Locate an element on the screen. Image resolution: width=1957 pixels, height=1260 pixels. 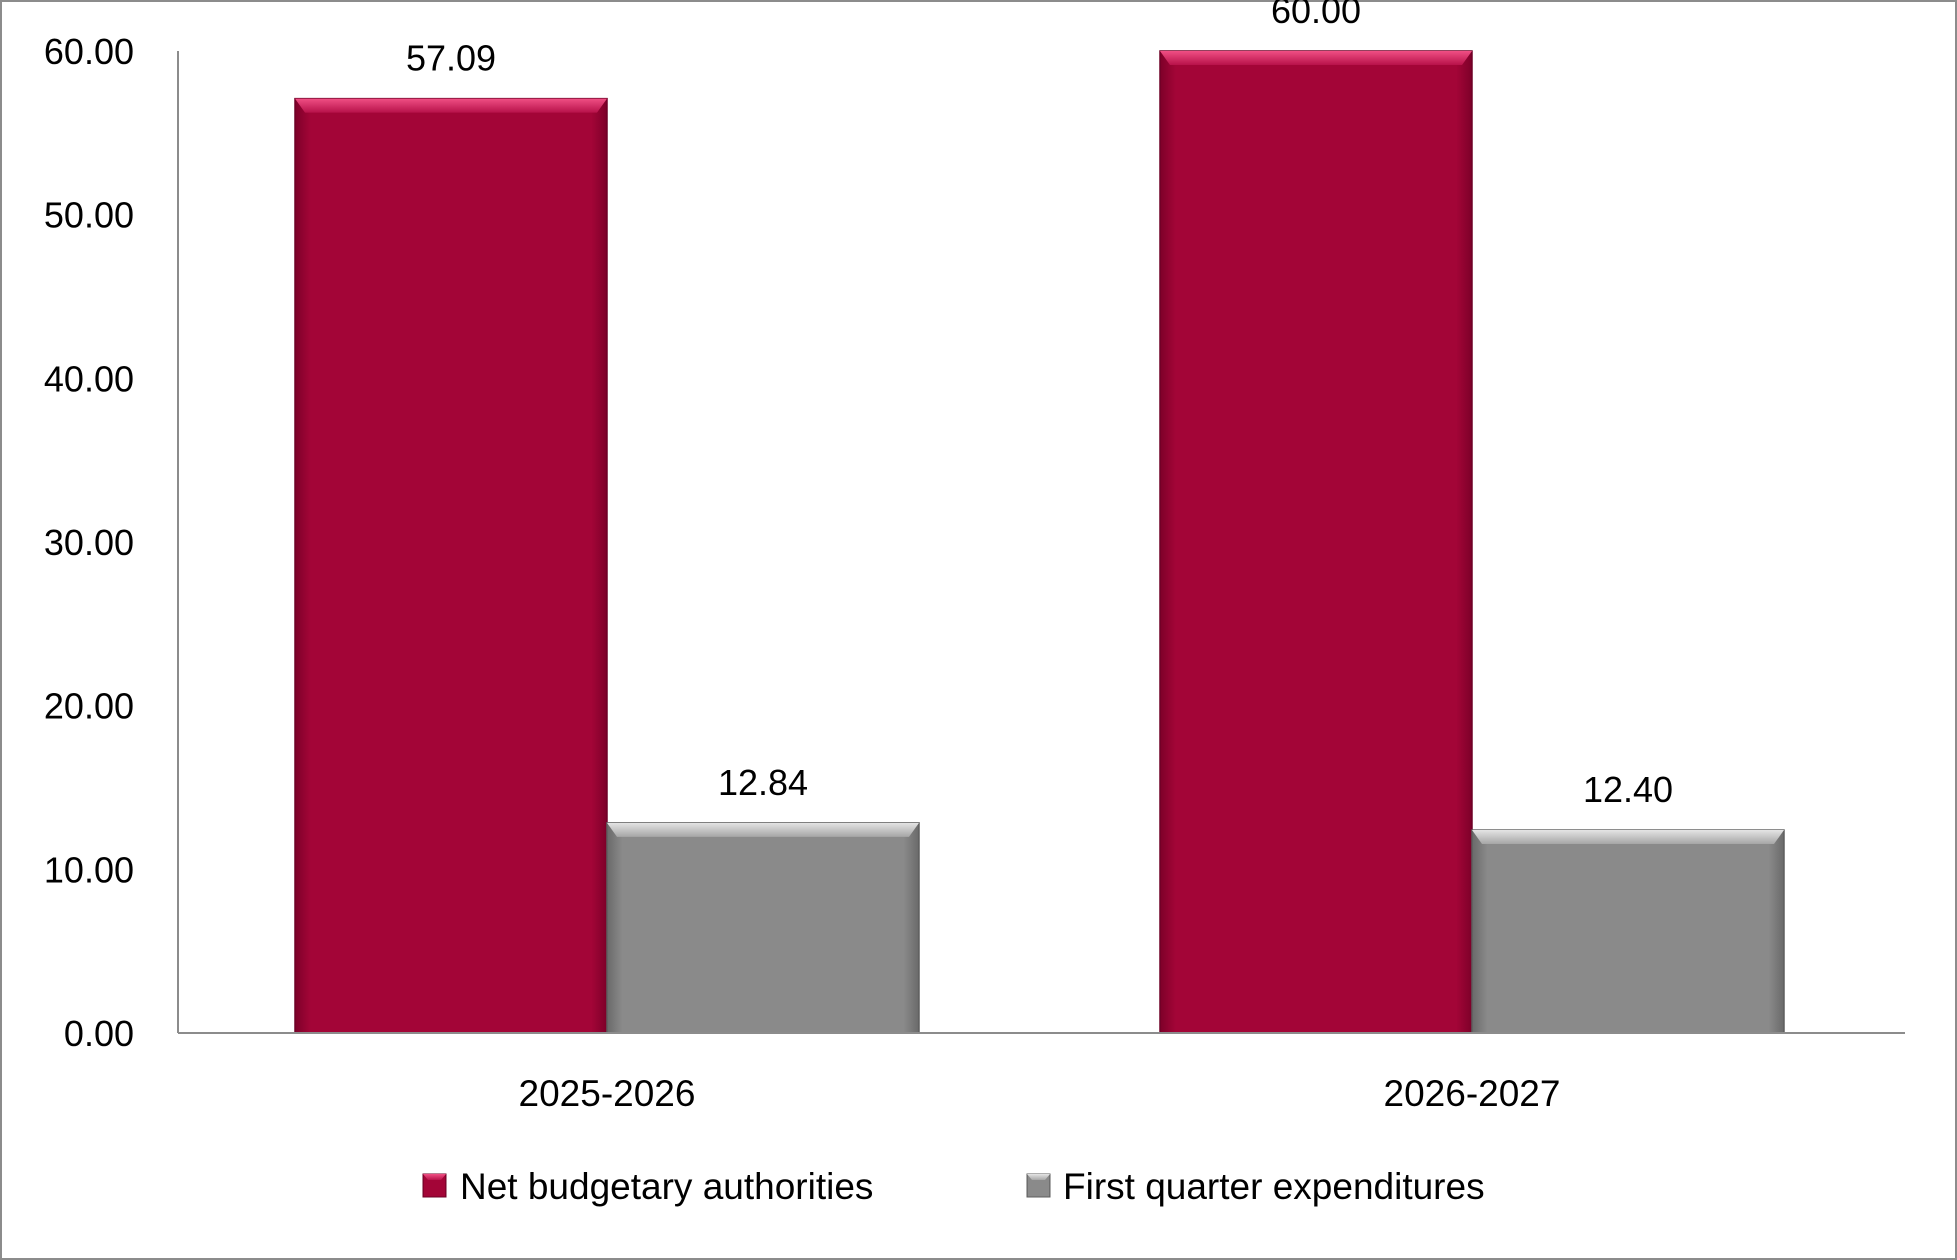
y-tick-label: 0.00 is located at coordinates (99, 1033).